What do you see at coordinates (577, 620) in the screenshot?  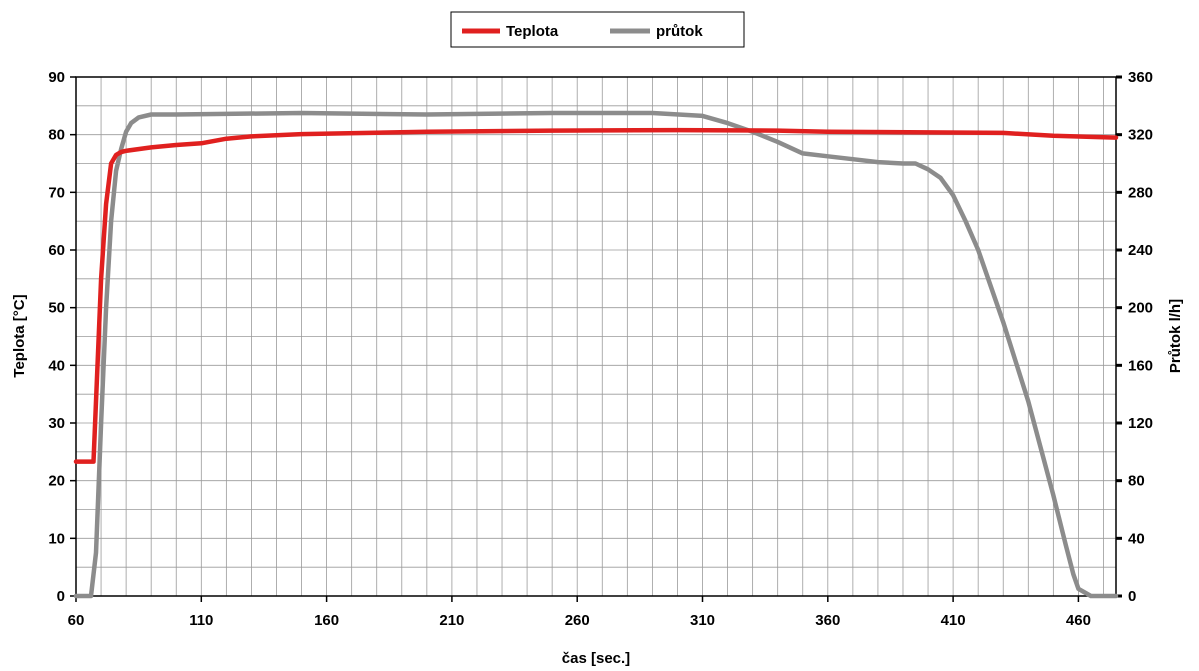 I see `x-tick-label: 260` at bounding box center [577, 620].